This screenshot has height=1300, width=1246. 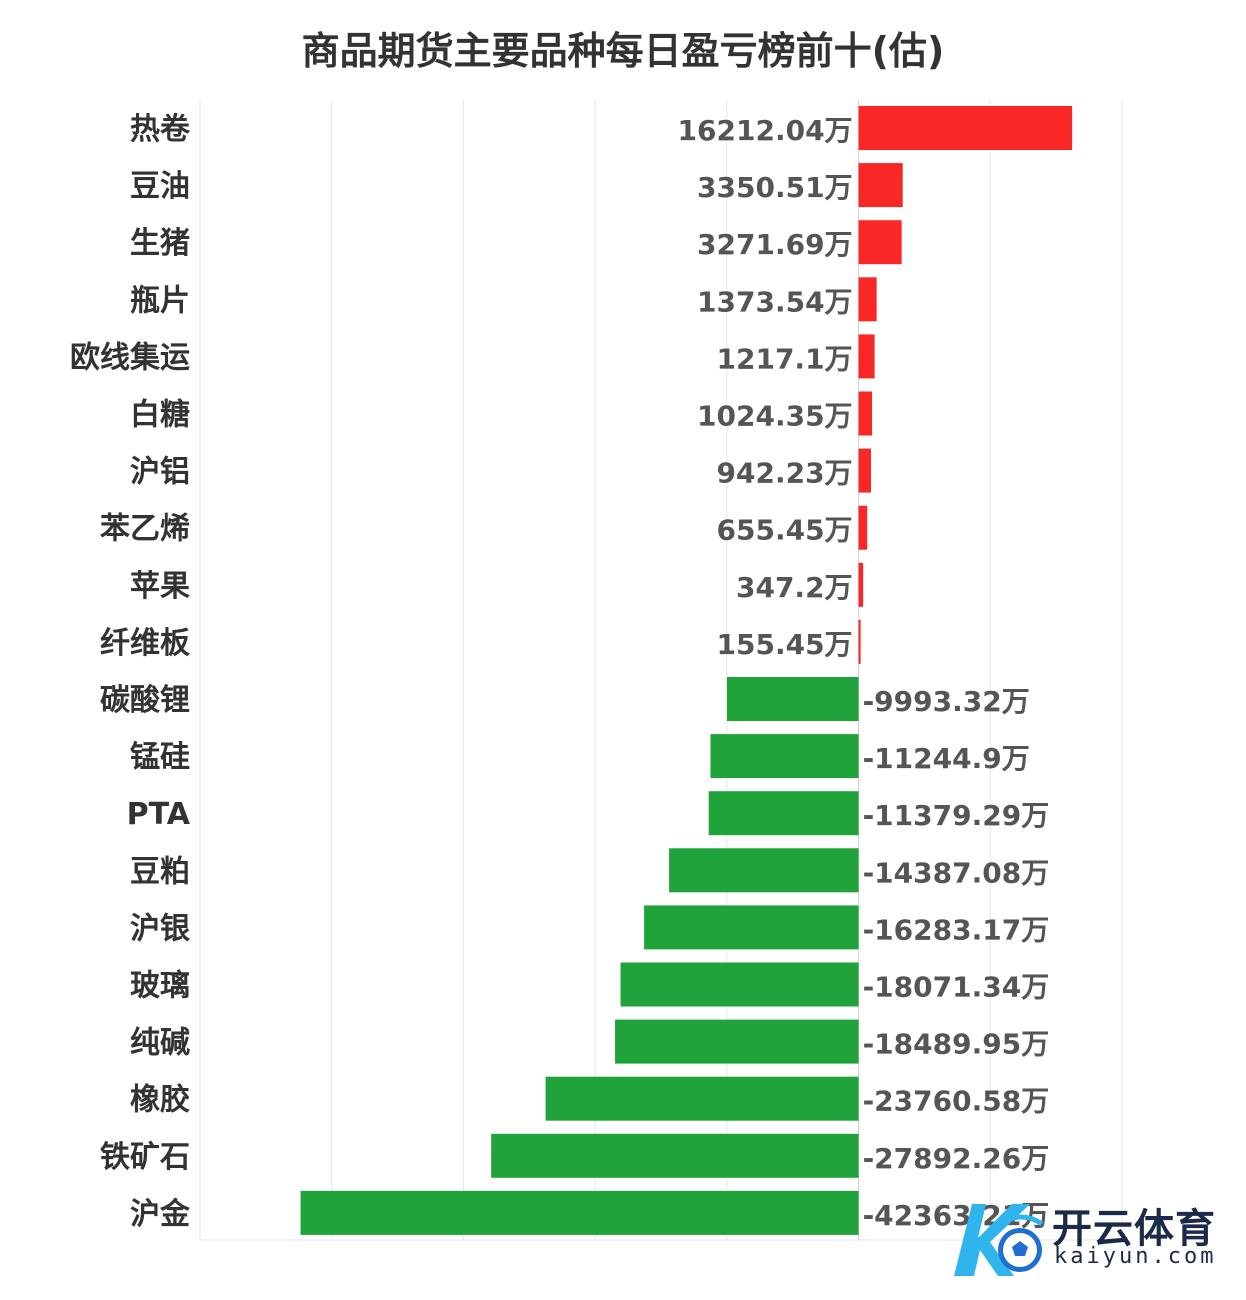 I want to click on category-label: 苹果, so click(x=160, y=586).